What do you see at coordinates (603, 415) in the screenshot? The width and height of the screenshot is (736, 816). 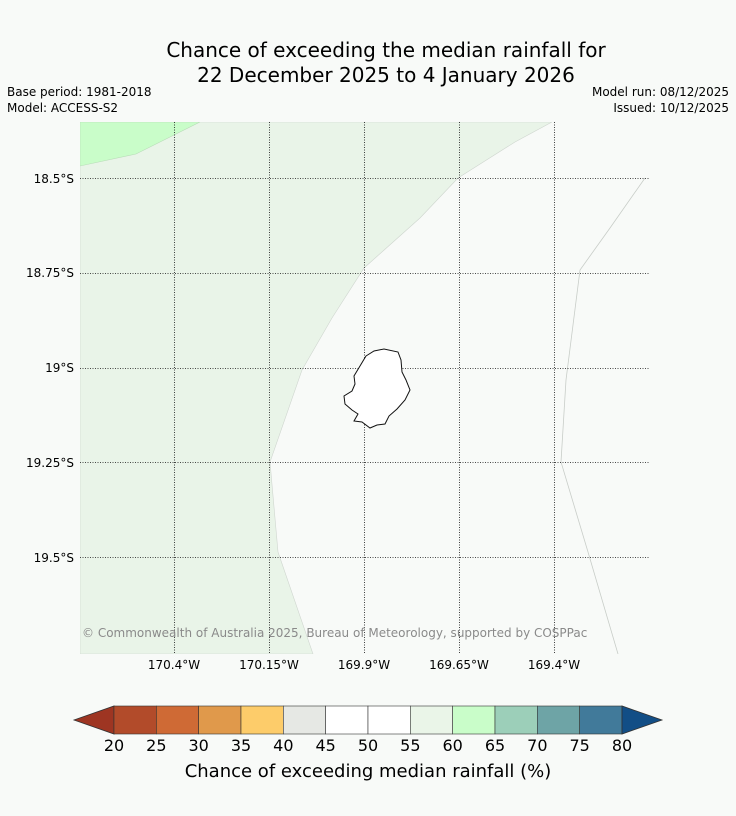 I see `contour-line-east` at bounding box center [603, 415].